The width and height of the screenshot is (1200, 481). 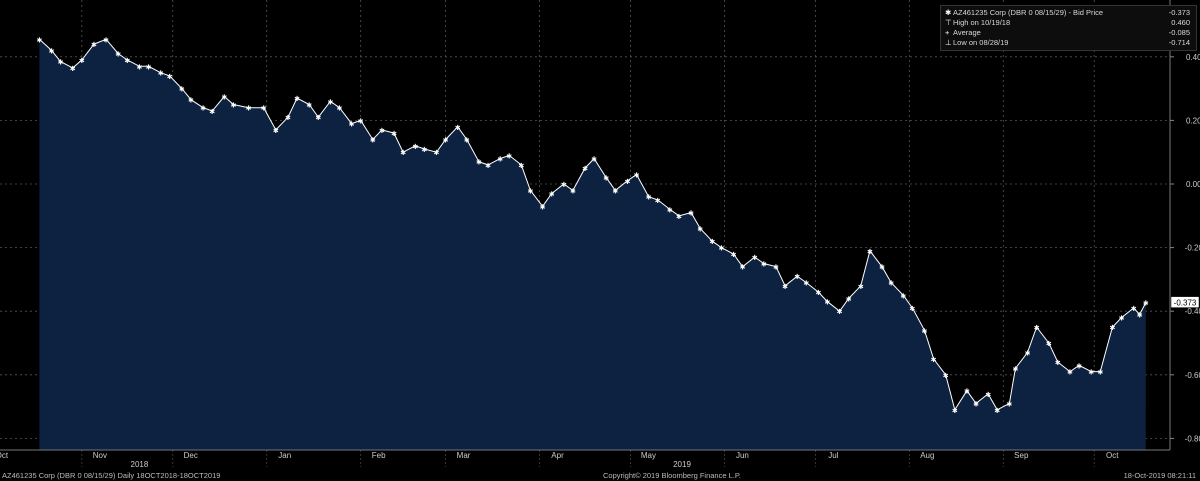 I want to click on low-icon: ⊥, so click(x=948, y=42).